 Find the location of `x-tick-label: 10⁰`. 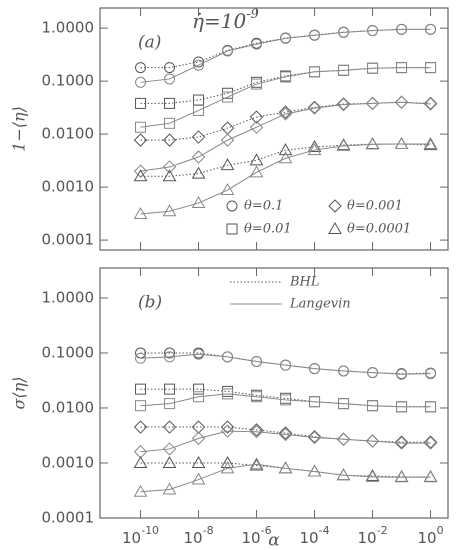

x-tick-label: 10⁰ is located at coordinates (430, 535).